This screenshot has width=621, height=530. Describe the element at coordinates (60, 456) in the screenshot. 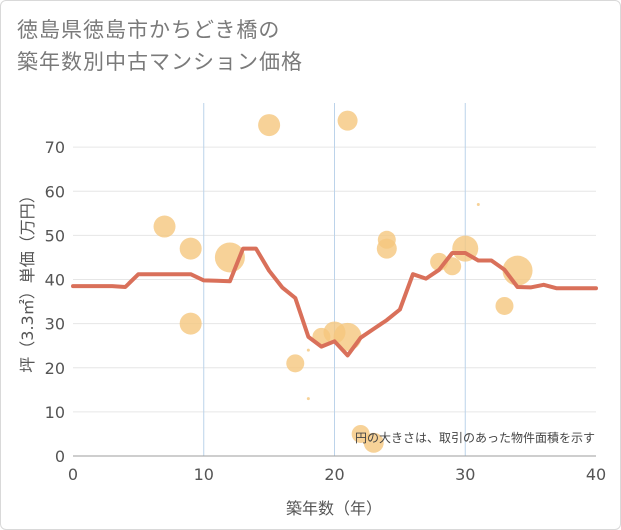

I see `y-tick-label: 0` at that location.